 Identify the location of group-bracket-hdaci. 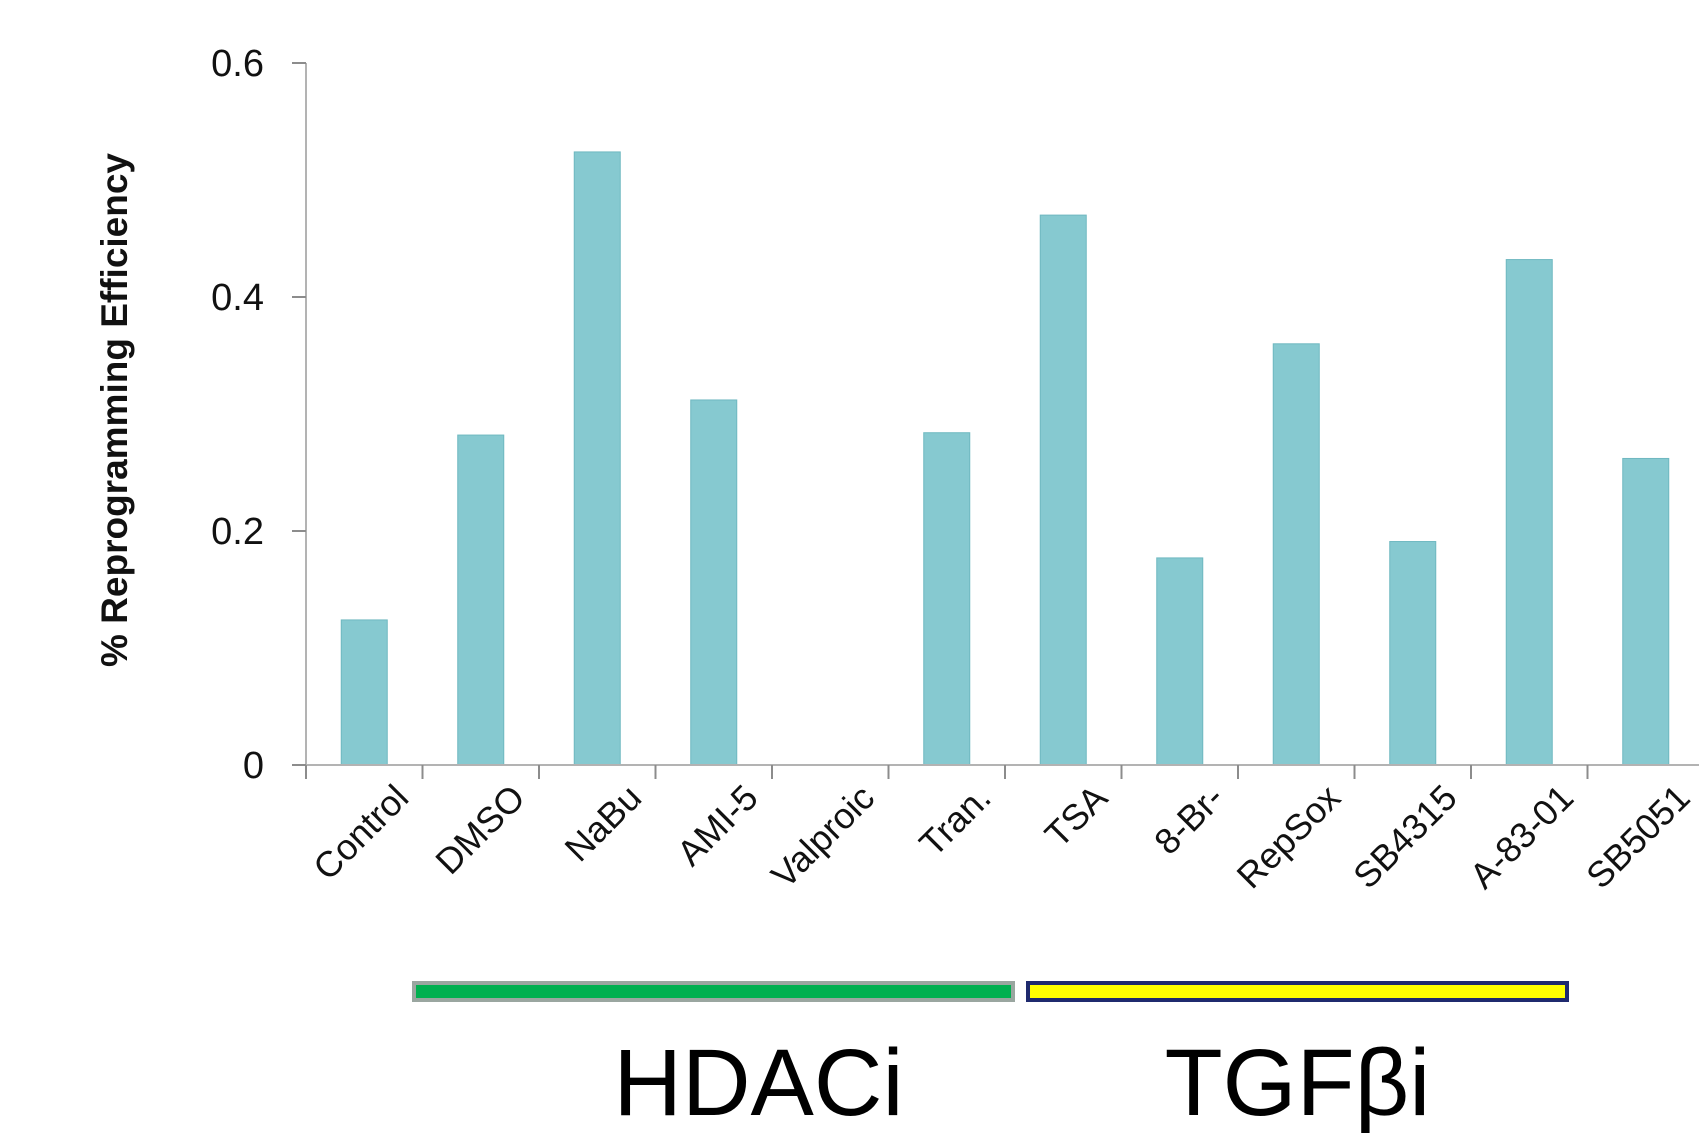
(713, 991).